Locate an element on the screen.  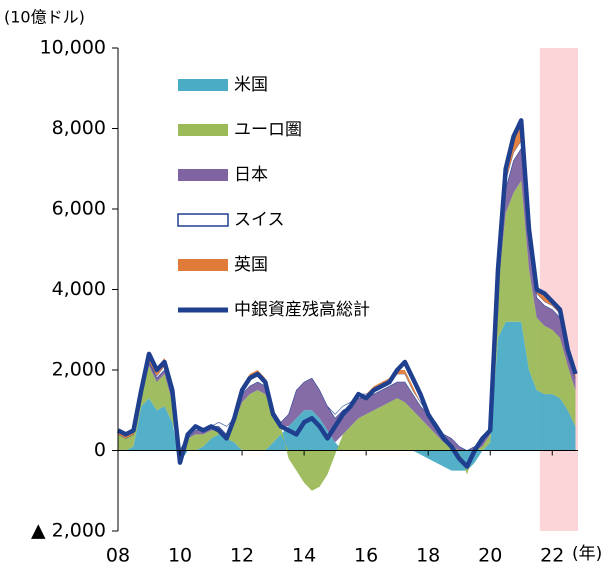
legend-label: 米国 is located at coordinates (251, 85).